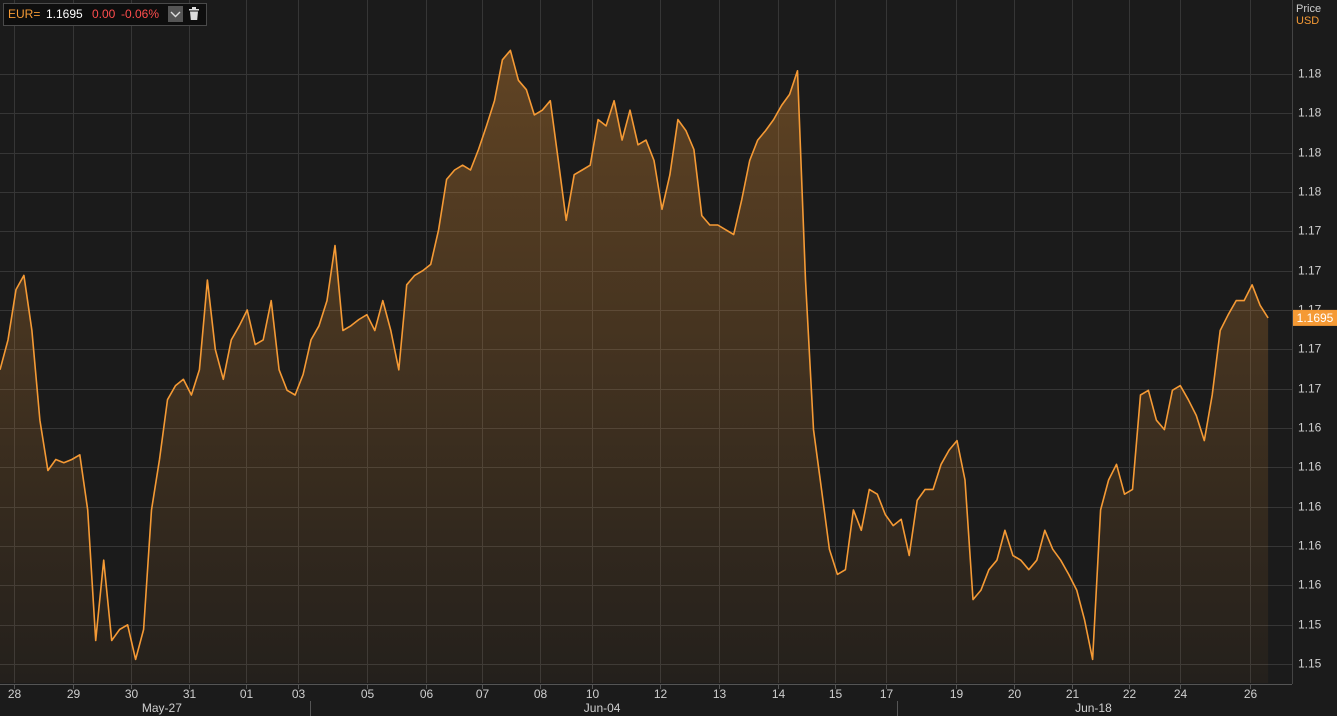 The image size is (1337, 716). I want to click on x-tick-label: 31, so click(190, 694).